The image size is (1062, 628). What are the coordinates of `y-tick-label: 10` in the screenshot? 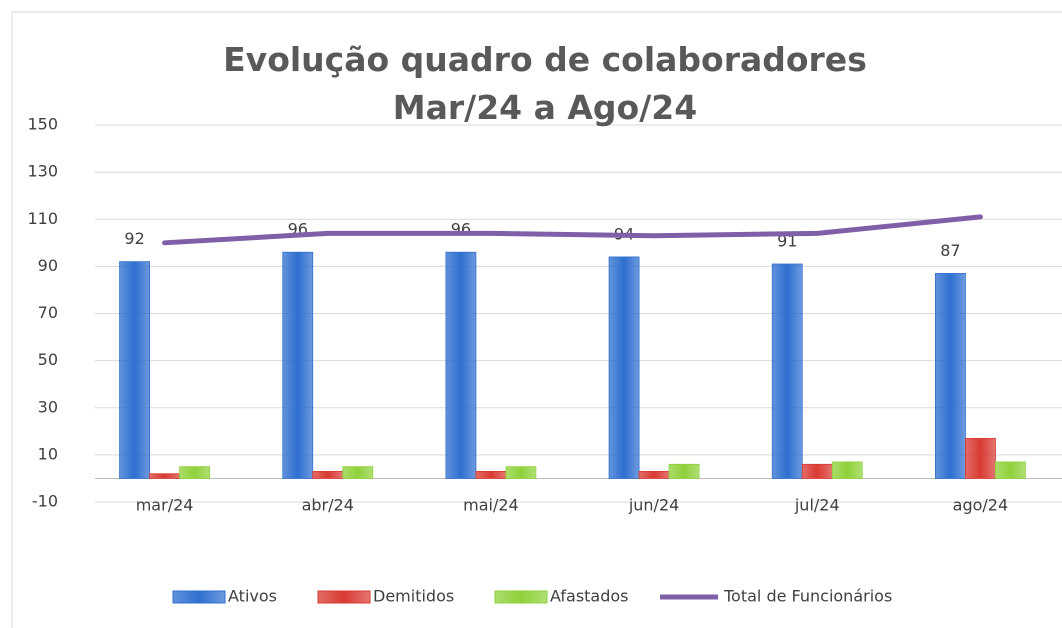 It's located at (48, 453).